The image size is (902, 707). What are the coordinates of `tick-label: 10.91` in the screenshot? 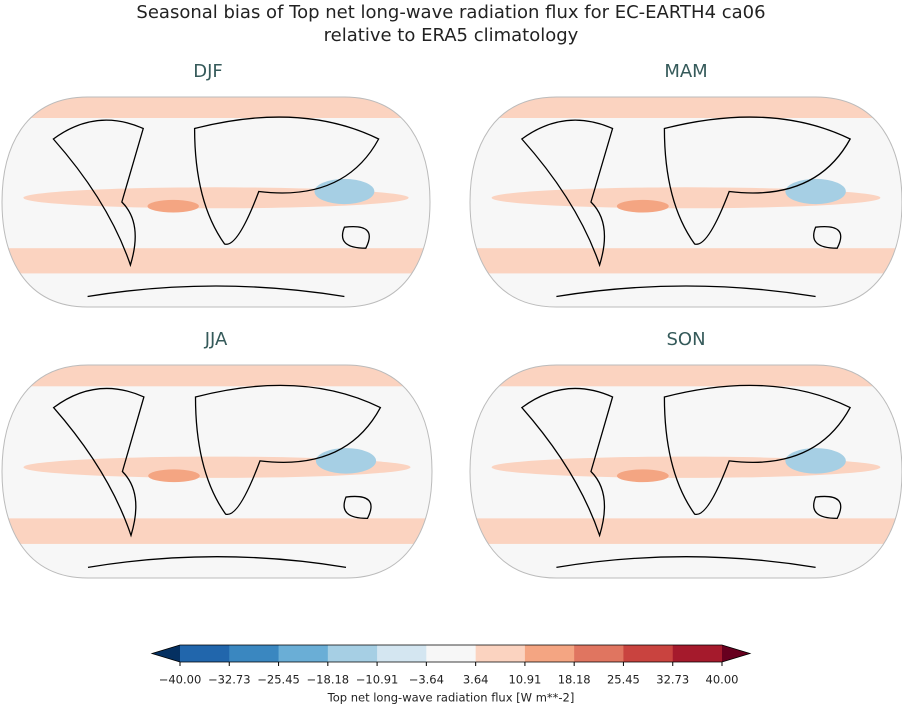 It's located at (524, 680).